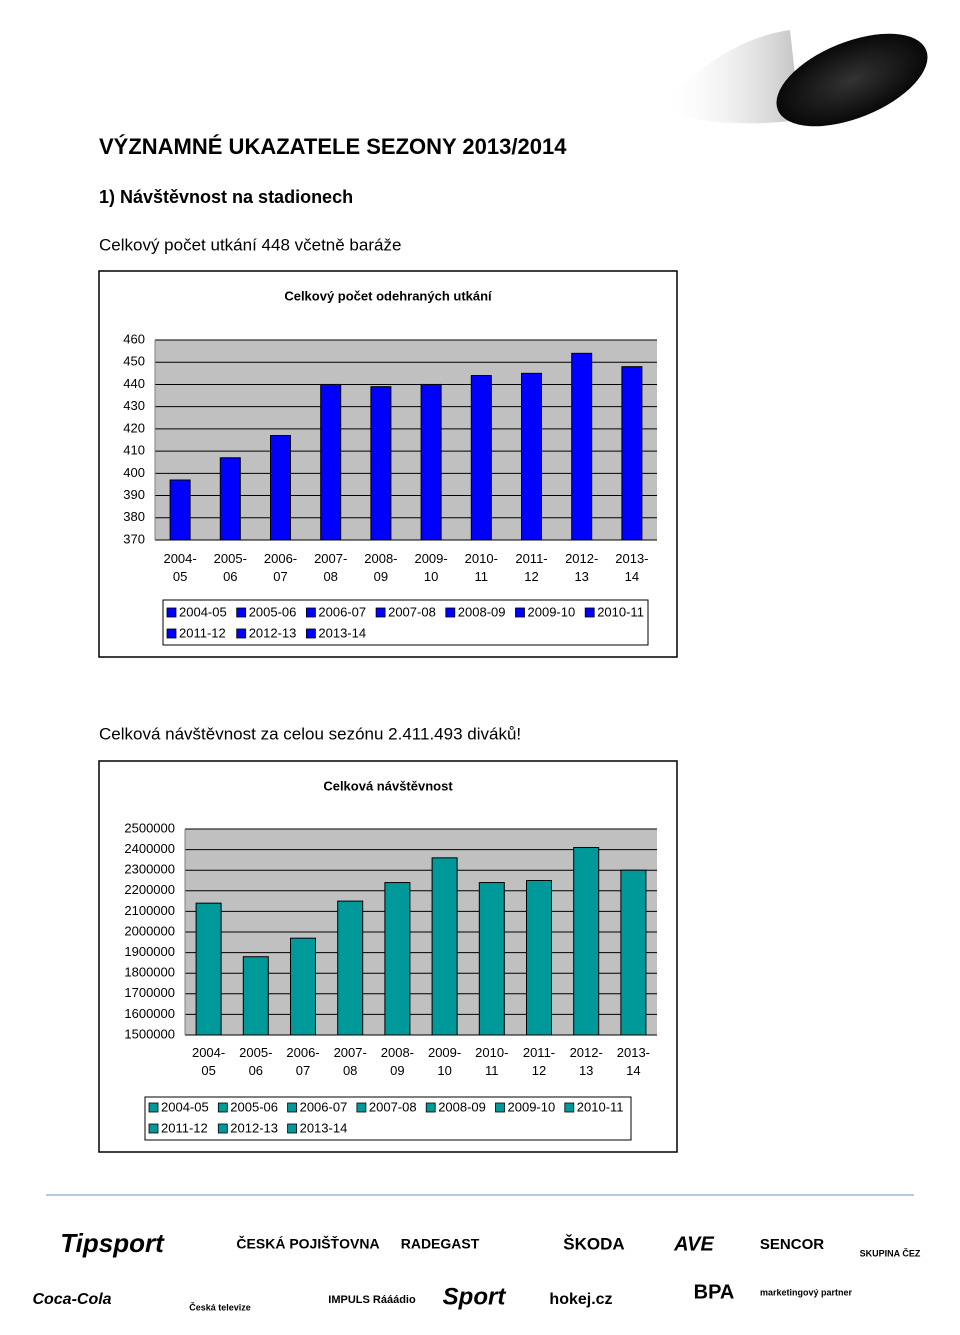  Describe the element at coordinates (792, 1244) in the screenshot. I see `sponsor-logo: SENCOR` at that location.